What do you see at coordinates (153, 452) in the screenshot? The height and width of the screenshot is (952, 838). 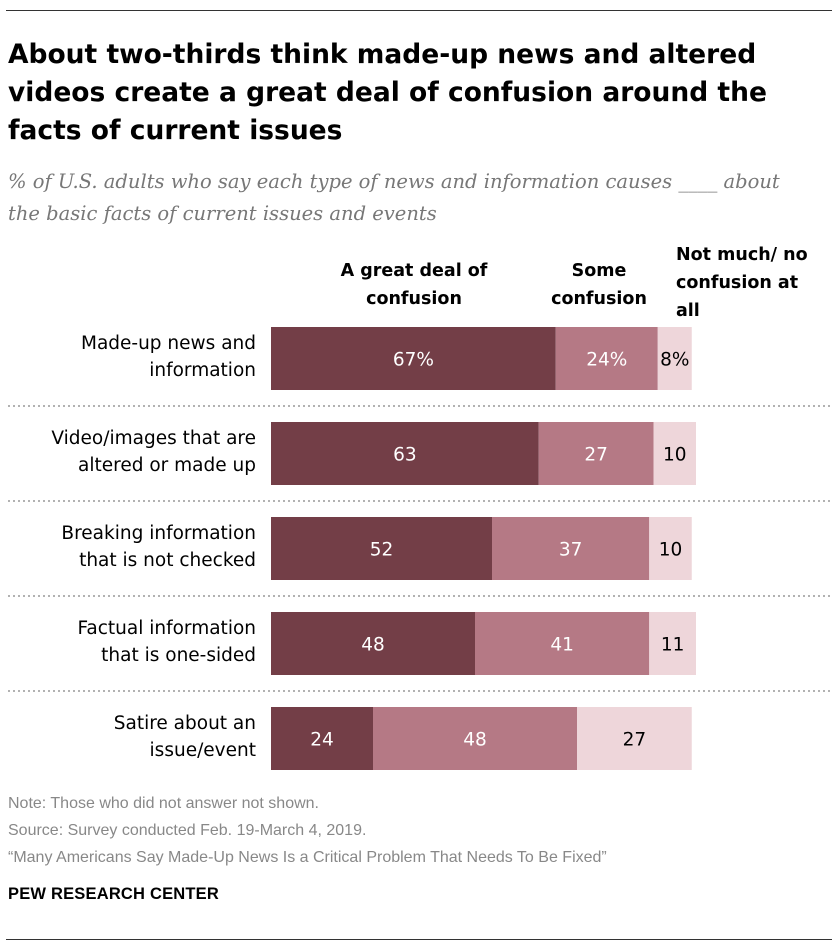 I see `category-label: Video/images that are altered or made up` at bounding box center [153, 452].